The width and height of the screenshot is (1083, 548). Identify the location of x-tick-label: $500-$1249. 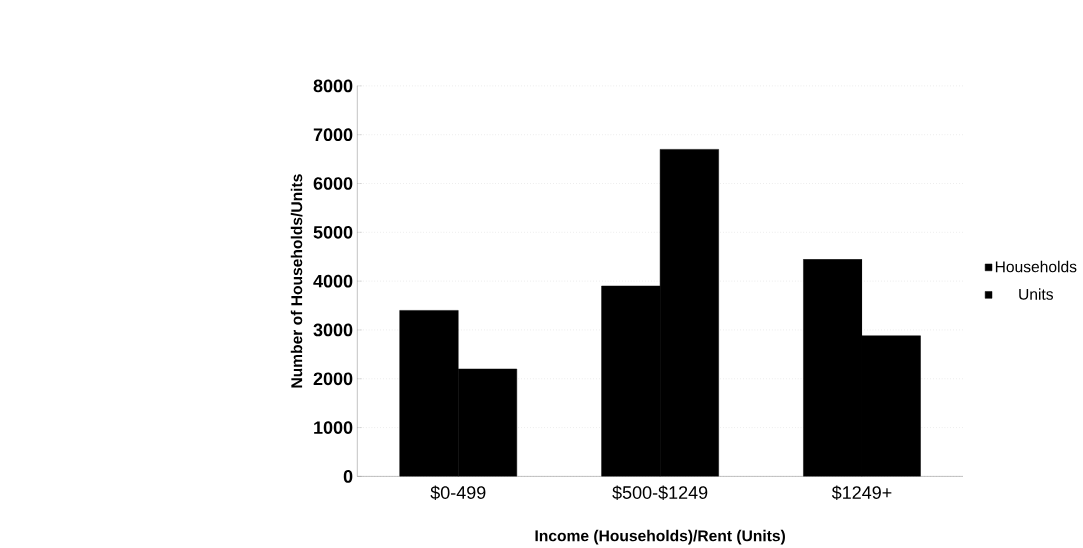
(660, 492).